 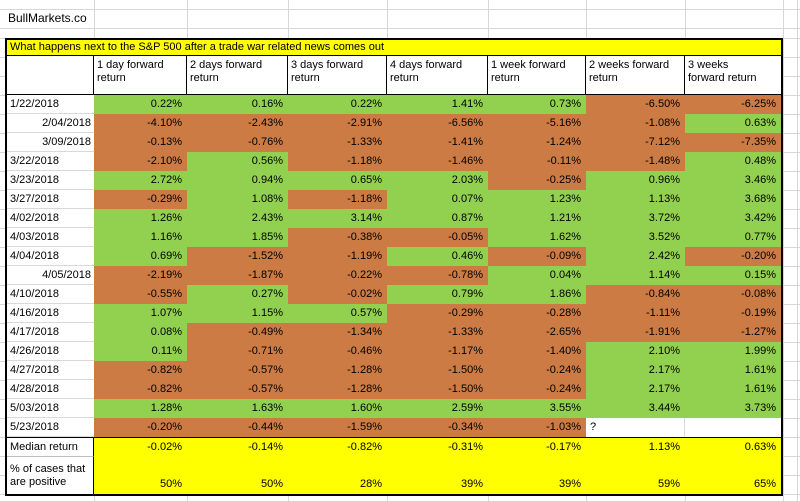 What do you see at coordinates (237, 389) in the screenshot?
I see `return-cell: -0.57%` at bounding box center [237, 389].